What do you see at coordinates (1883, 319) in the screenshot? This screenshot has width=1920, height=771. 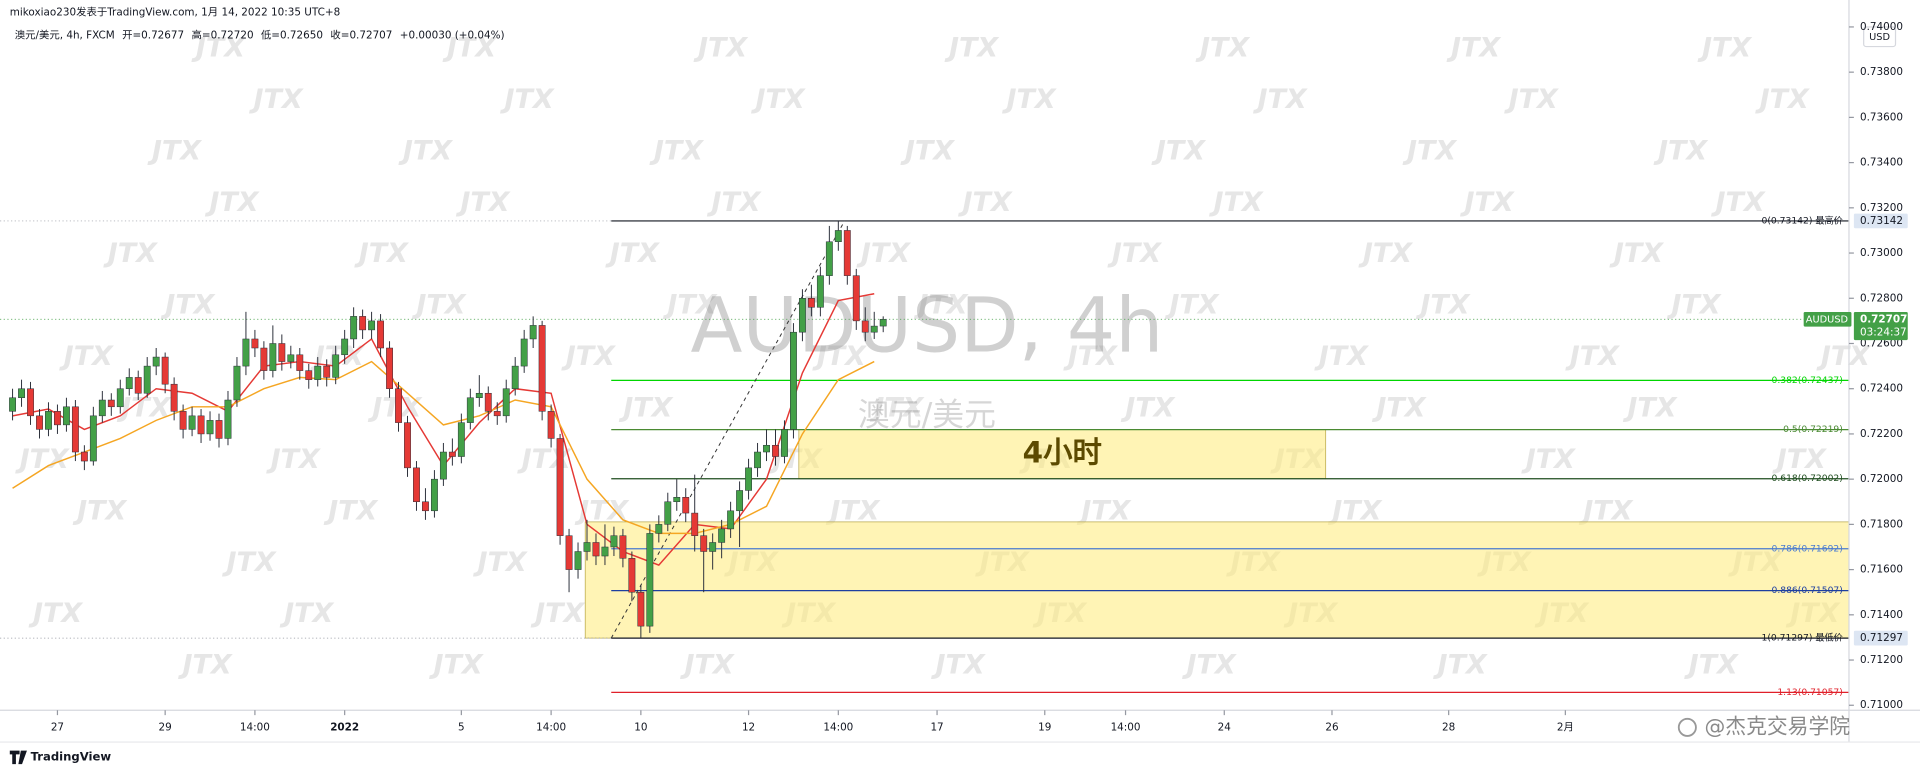 I see `last-price-label: 0.72707` at bounding box center [1883, 319].